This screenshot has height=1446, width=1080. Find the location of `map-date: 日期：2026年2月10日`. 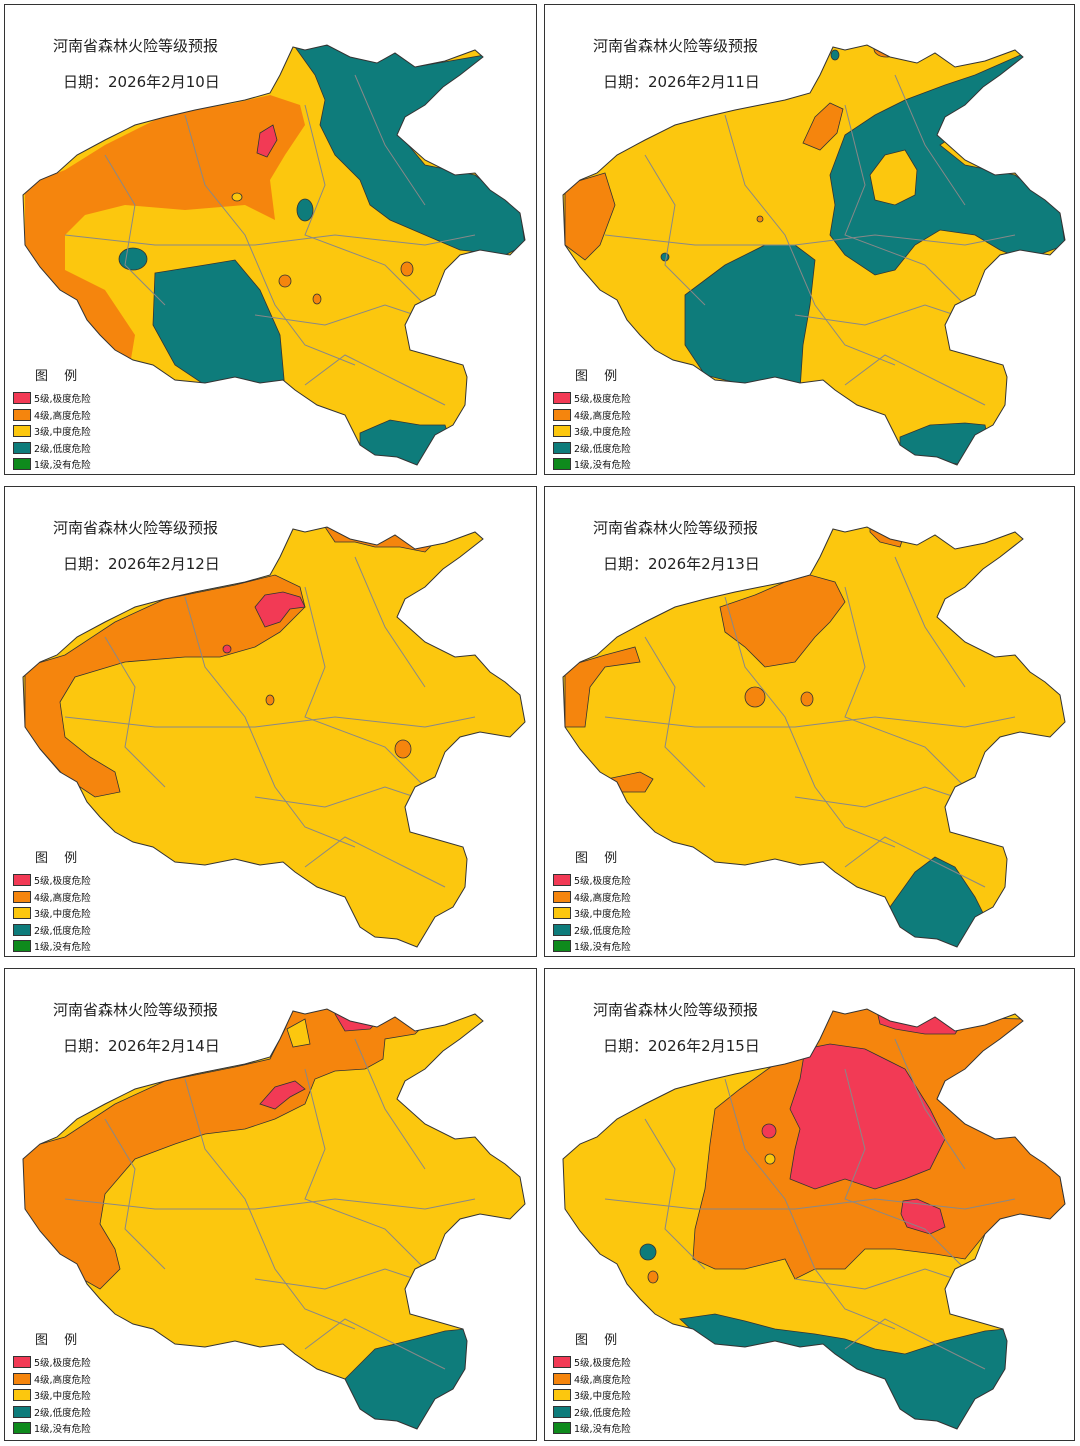

map-date: 日期：2026年2月10日 is located at coordinates (141, 82).